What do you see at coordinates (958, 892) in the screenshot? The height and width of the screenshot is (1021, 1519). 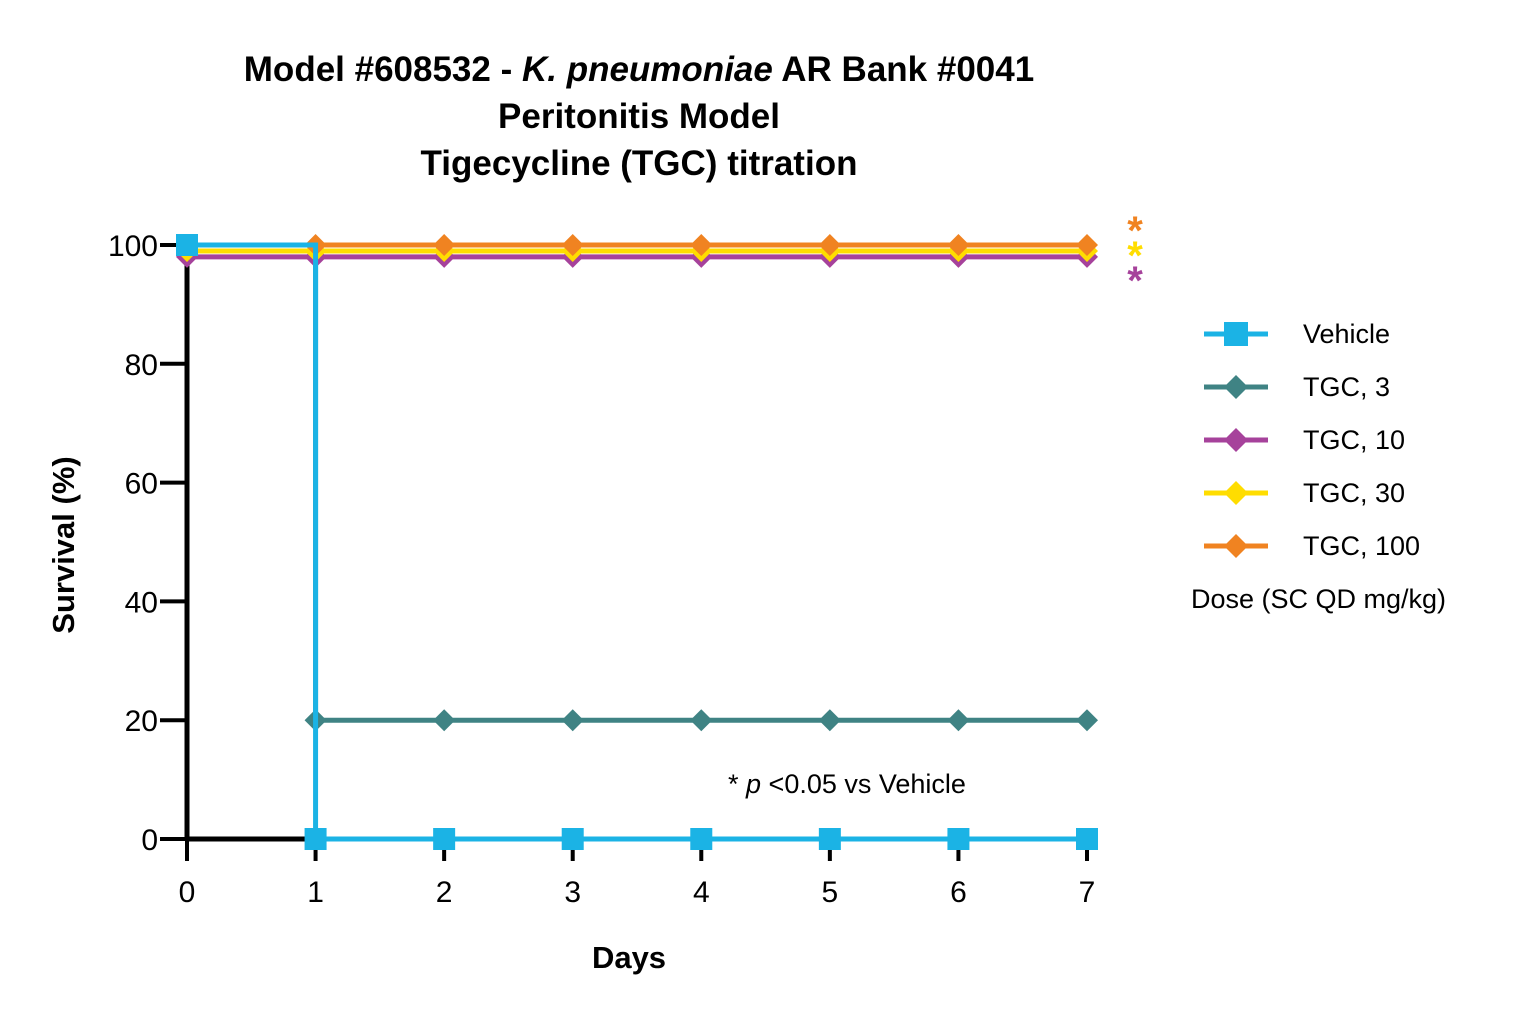 I see `x-tick-label-6: 6` at bounding box center [958, 892].